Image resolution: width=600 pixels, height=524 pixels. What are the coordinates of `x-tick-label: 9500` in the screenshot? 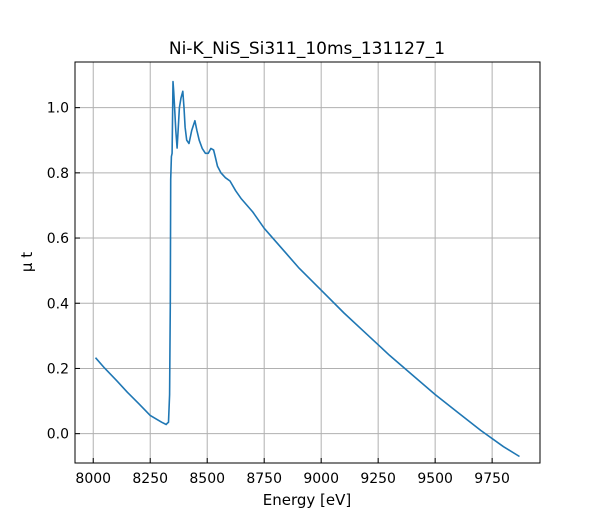 It's located at (435, 479).